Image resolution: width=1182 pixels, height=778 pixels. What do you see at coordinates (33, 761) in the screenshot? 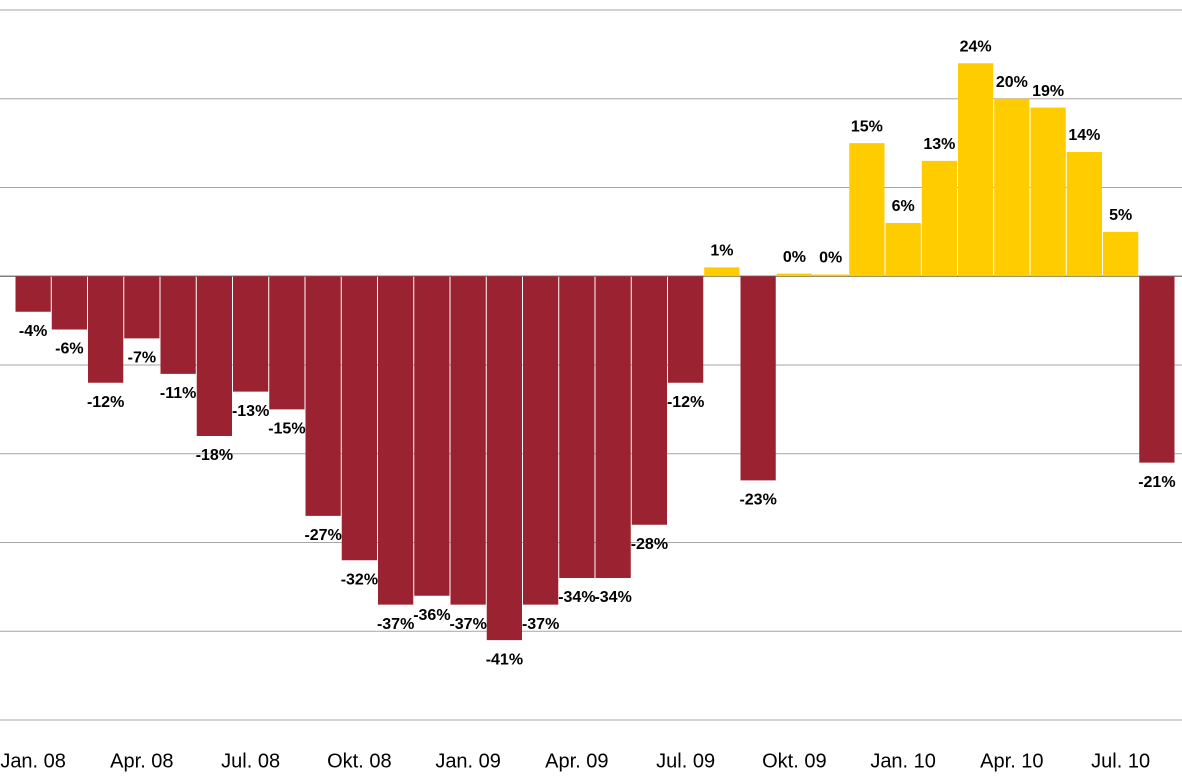
I see `x-tick-label: Jan. 08` at bounding box center [33, 761].